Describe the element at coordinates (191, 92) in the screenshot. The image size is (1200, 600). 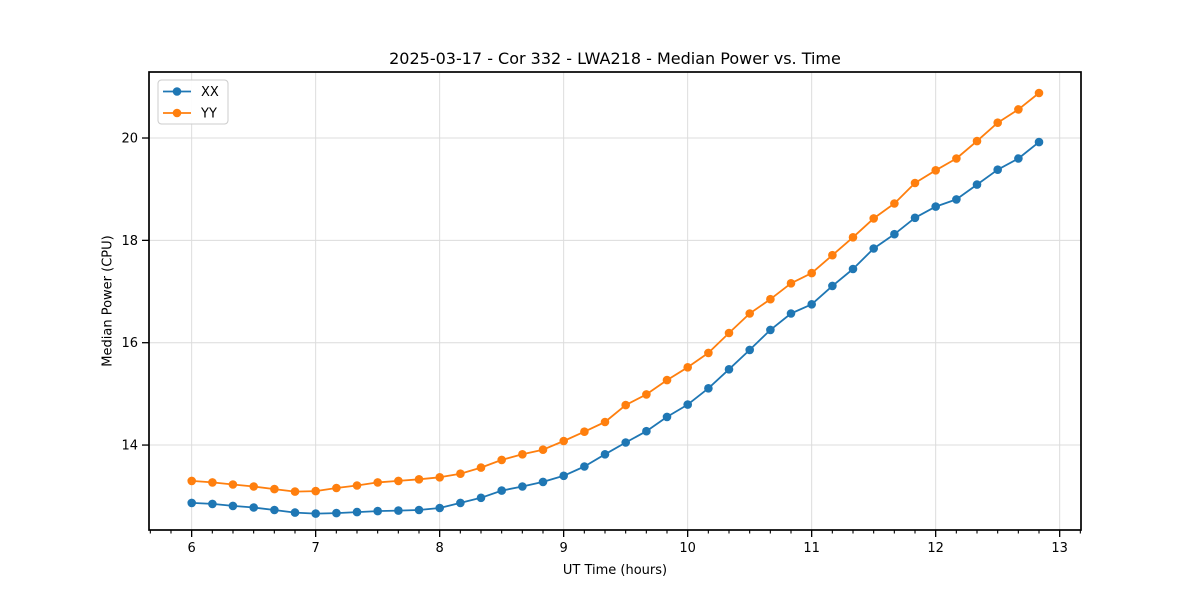
I see `legend-item-xx: XX` at that location.